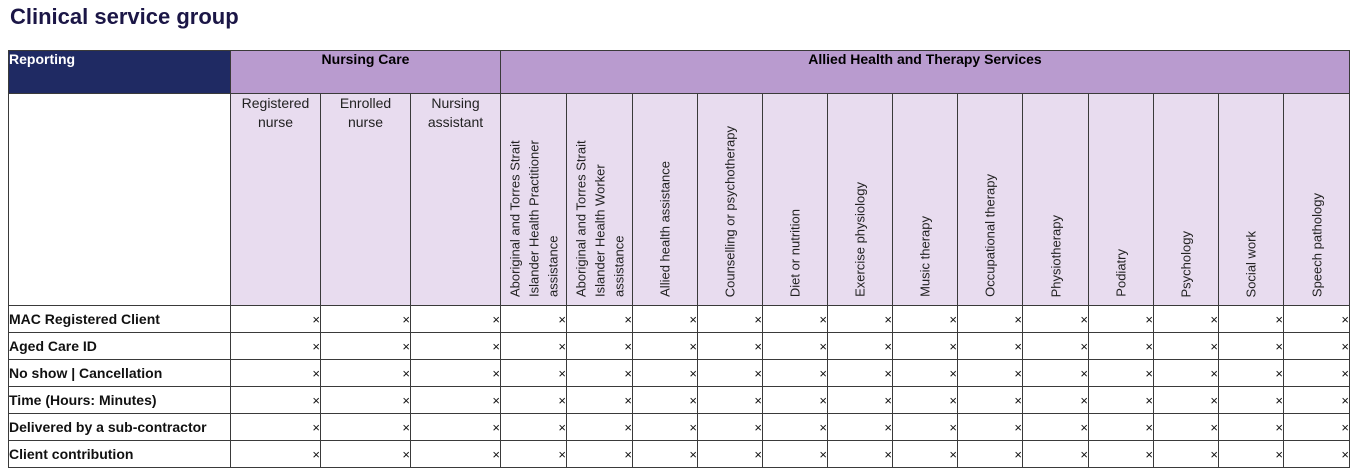 Image resolution: width=1361 pixels, height=472 pixels. I want to click on row-label: MAC Registered Client, so click(119, 319).